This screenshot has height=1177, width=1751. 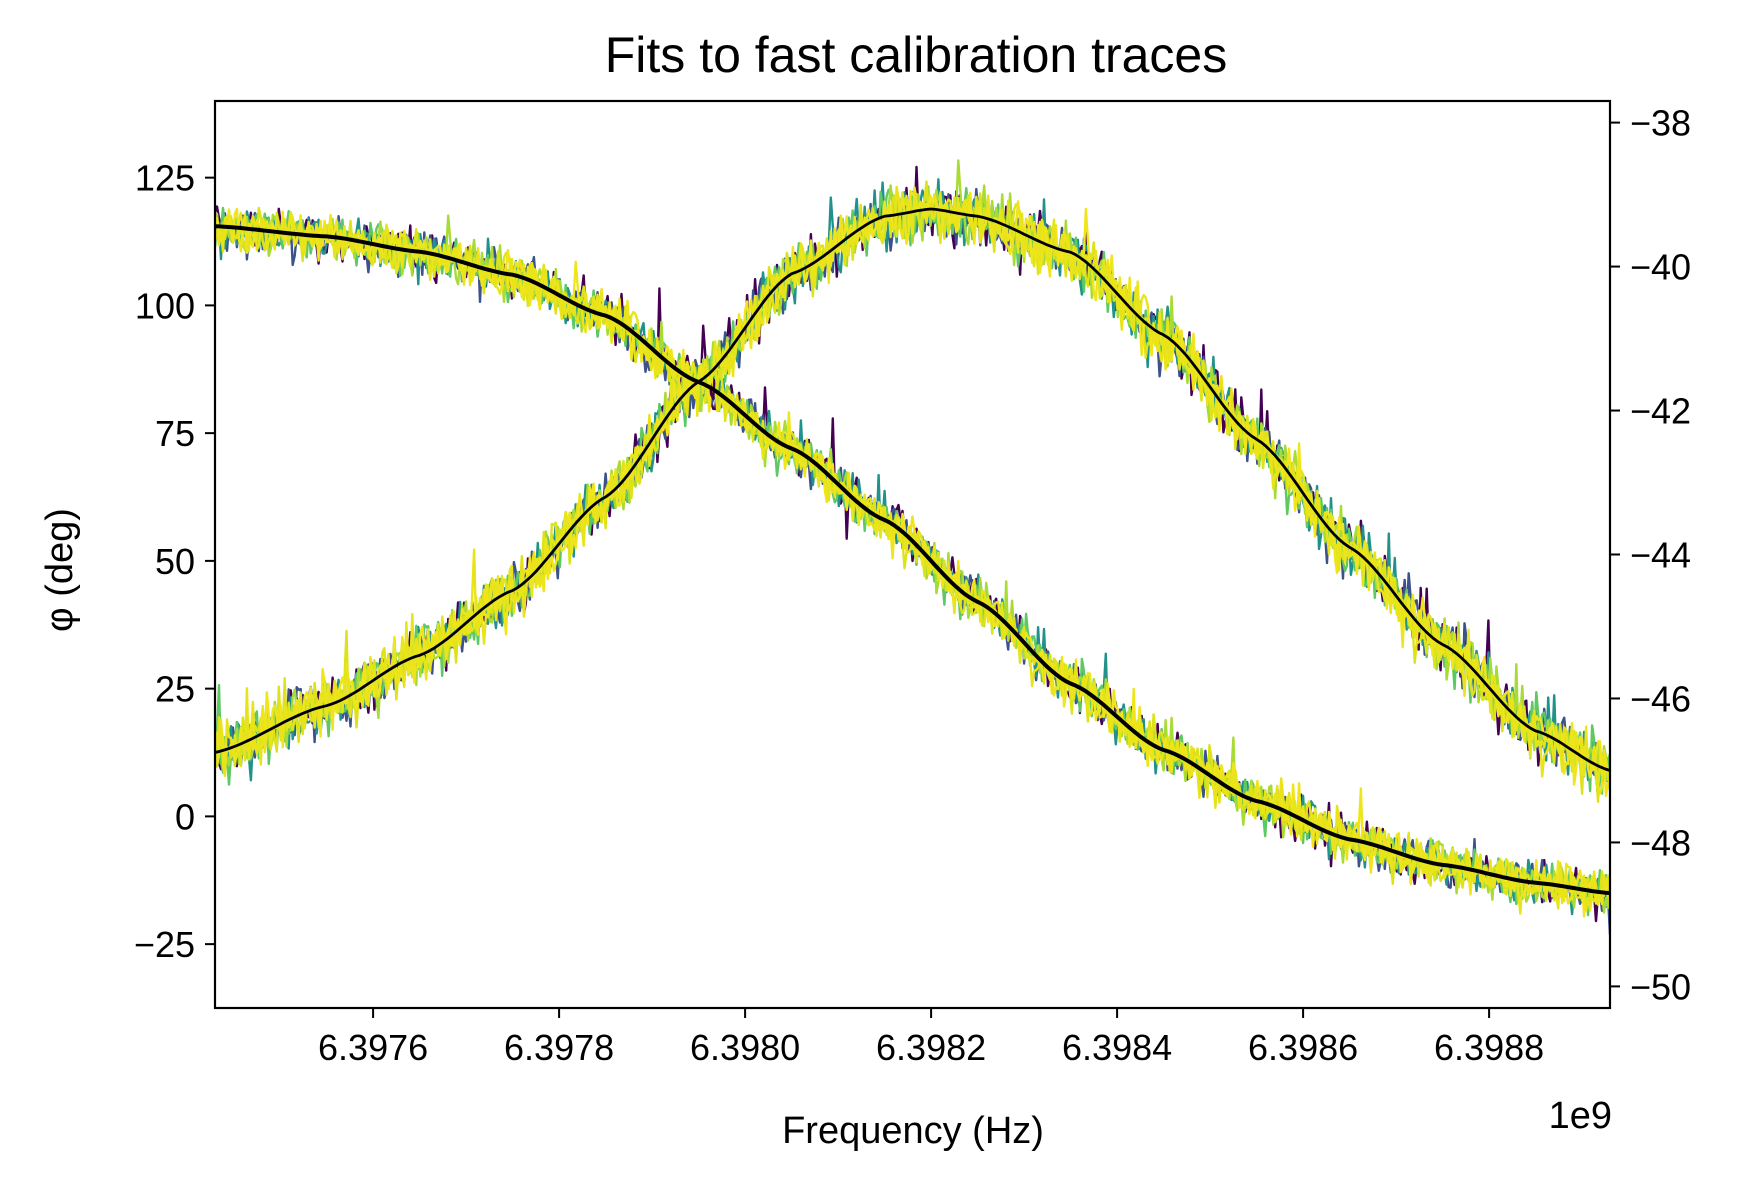 I want to click on y-tick-label: 25, so click(x=175, y=689).